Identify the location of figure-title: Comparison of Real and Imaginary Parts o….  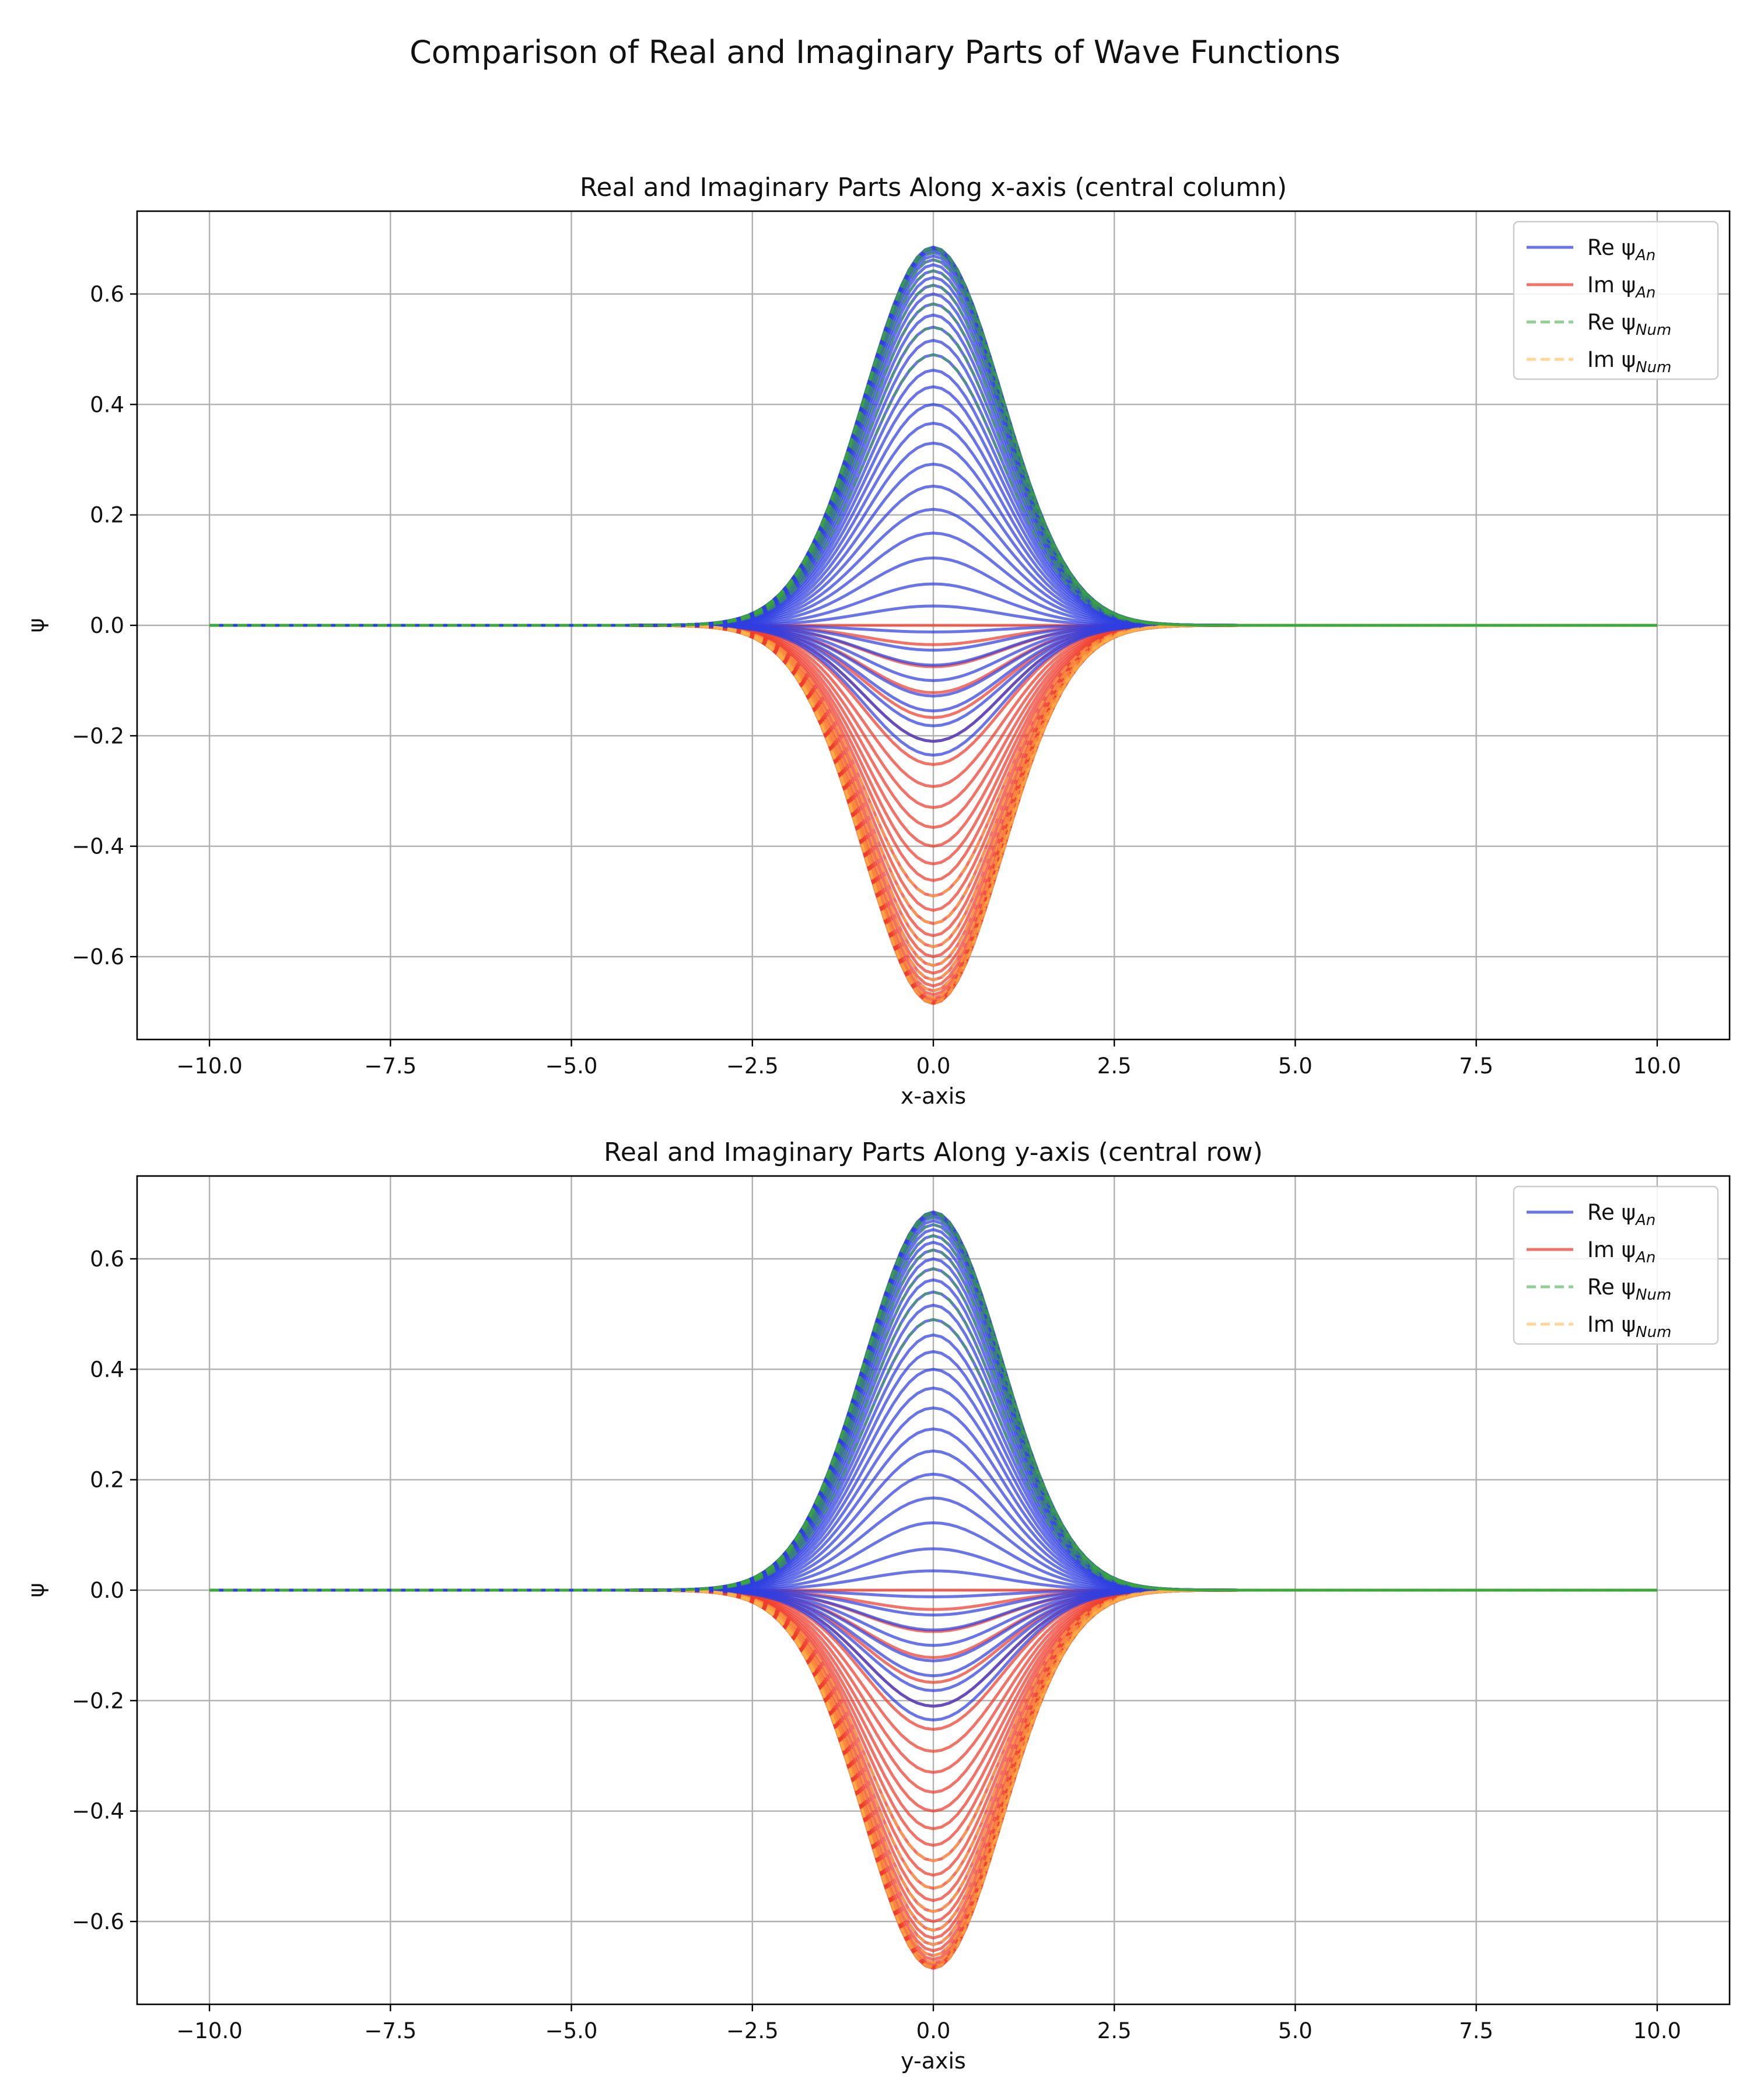
(875, 52).